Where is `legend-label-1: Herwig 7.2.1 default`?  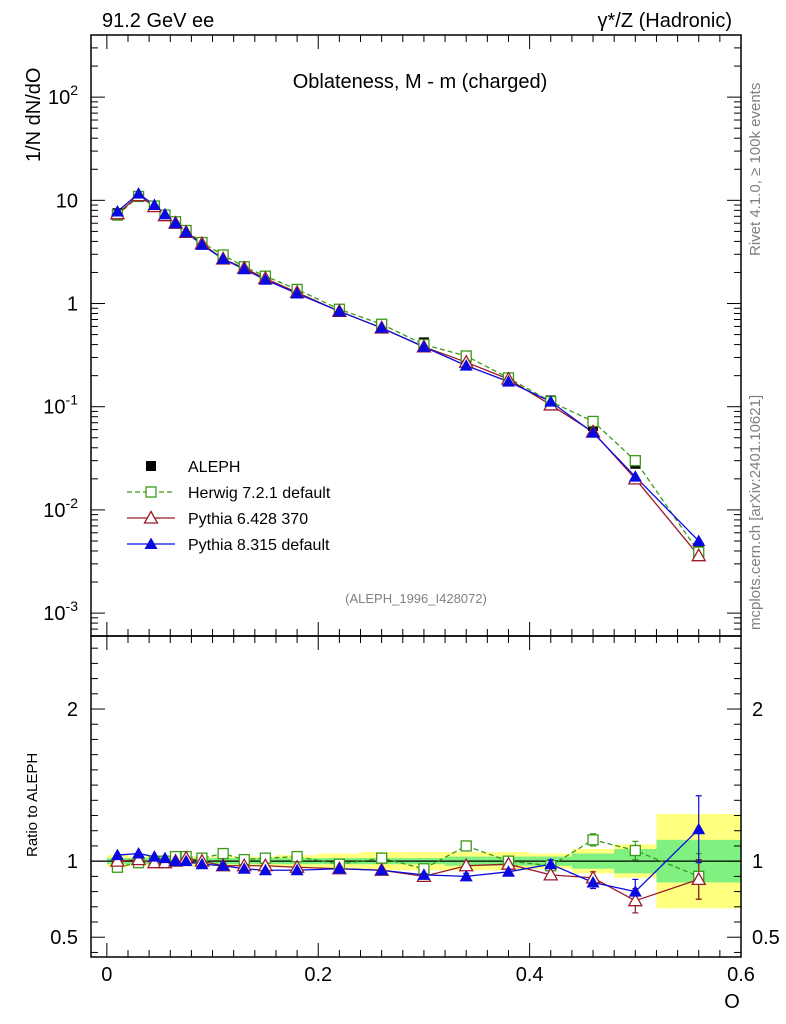 legend-label-1: Herwig 7.2.1 default is located at coordinates (259, 493).